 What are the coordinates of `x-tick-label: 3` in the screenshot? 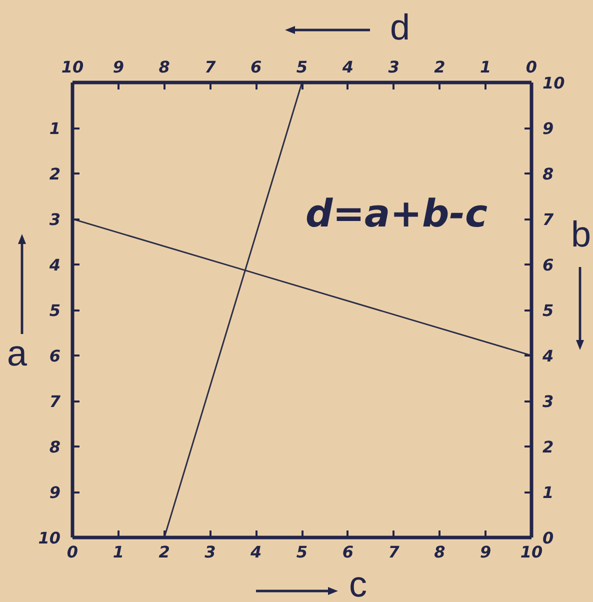 It's located at (210, 552).